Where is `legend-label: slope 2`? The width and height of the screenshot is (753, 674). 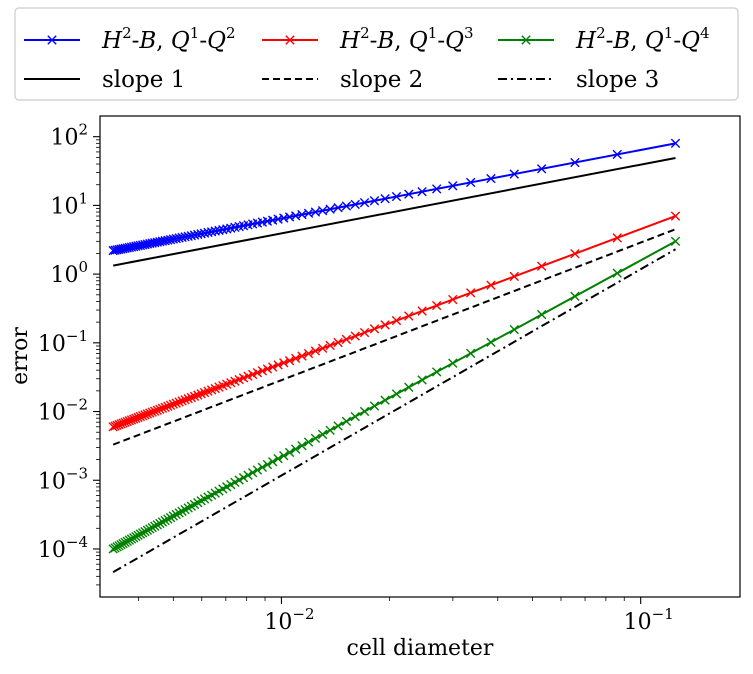
legend-label: slope 2 is located at coordinates (381, 80).